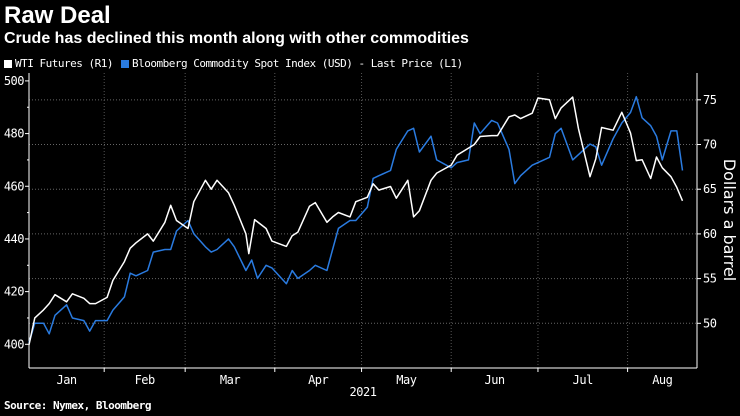 The image size is (740, 416). What do you see at coordinates (710, 189) in the screenshot?
I see `right-tick-label: 65` at bounding box center [710, 189].